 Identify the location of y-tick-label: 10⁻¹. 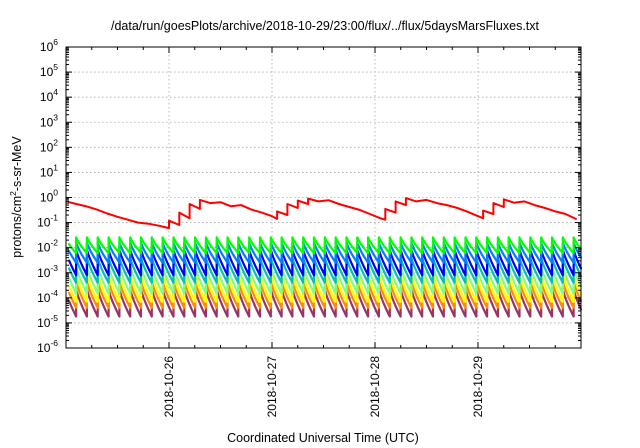
(47, 221).